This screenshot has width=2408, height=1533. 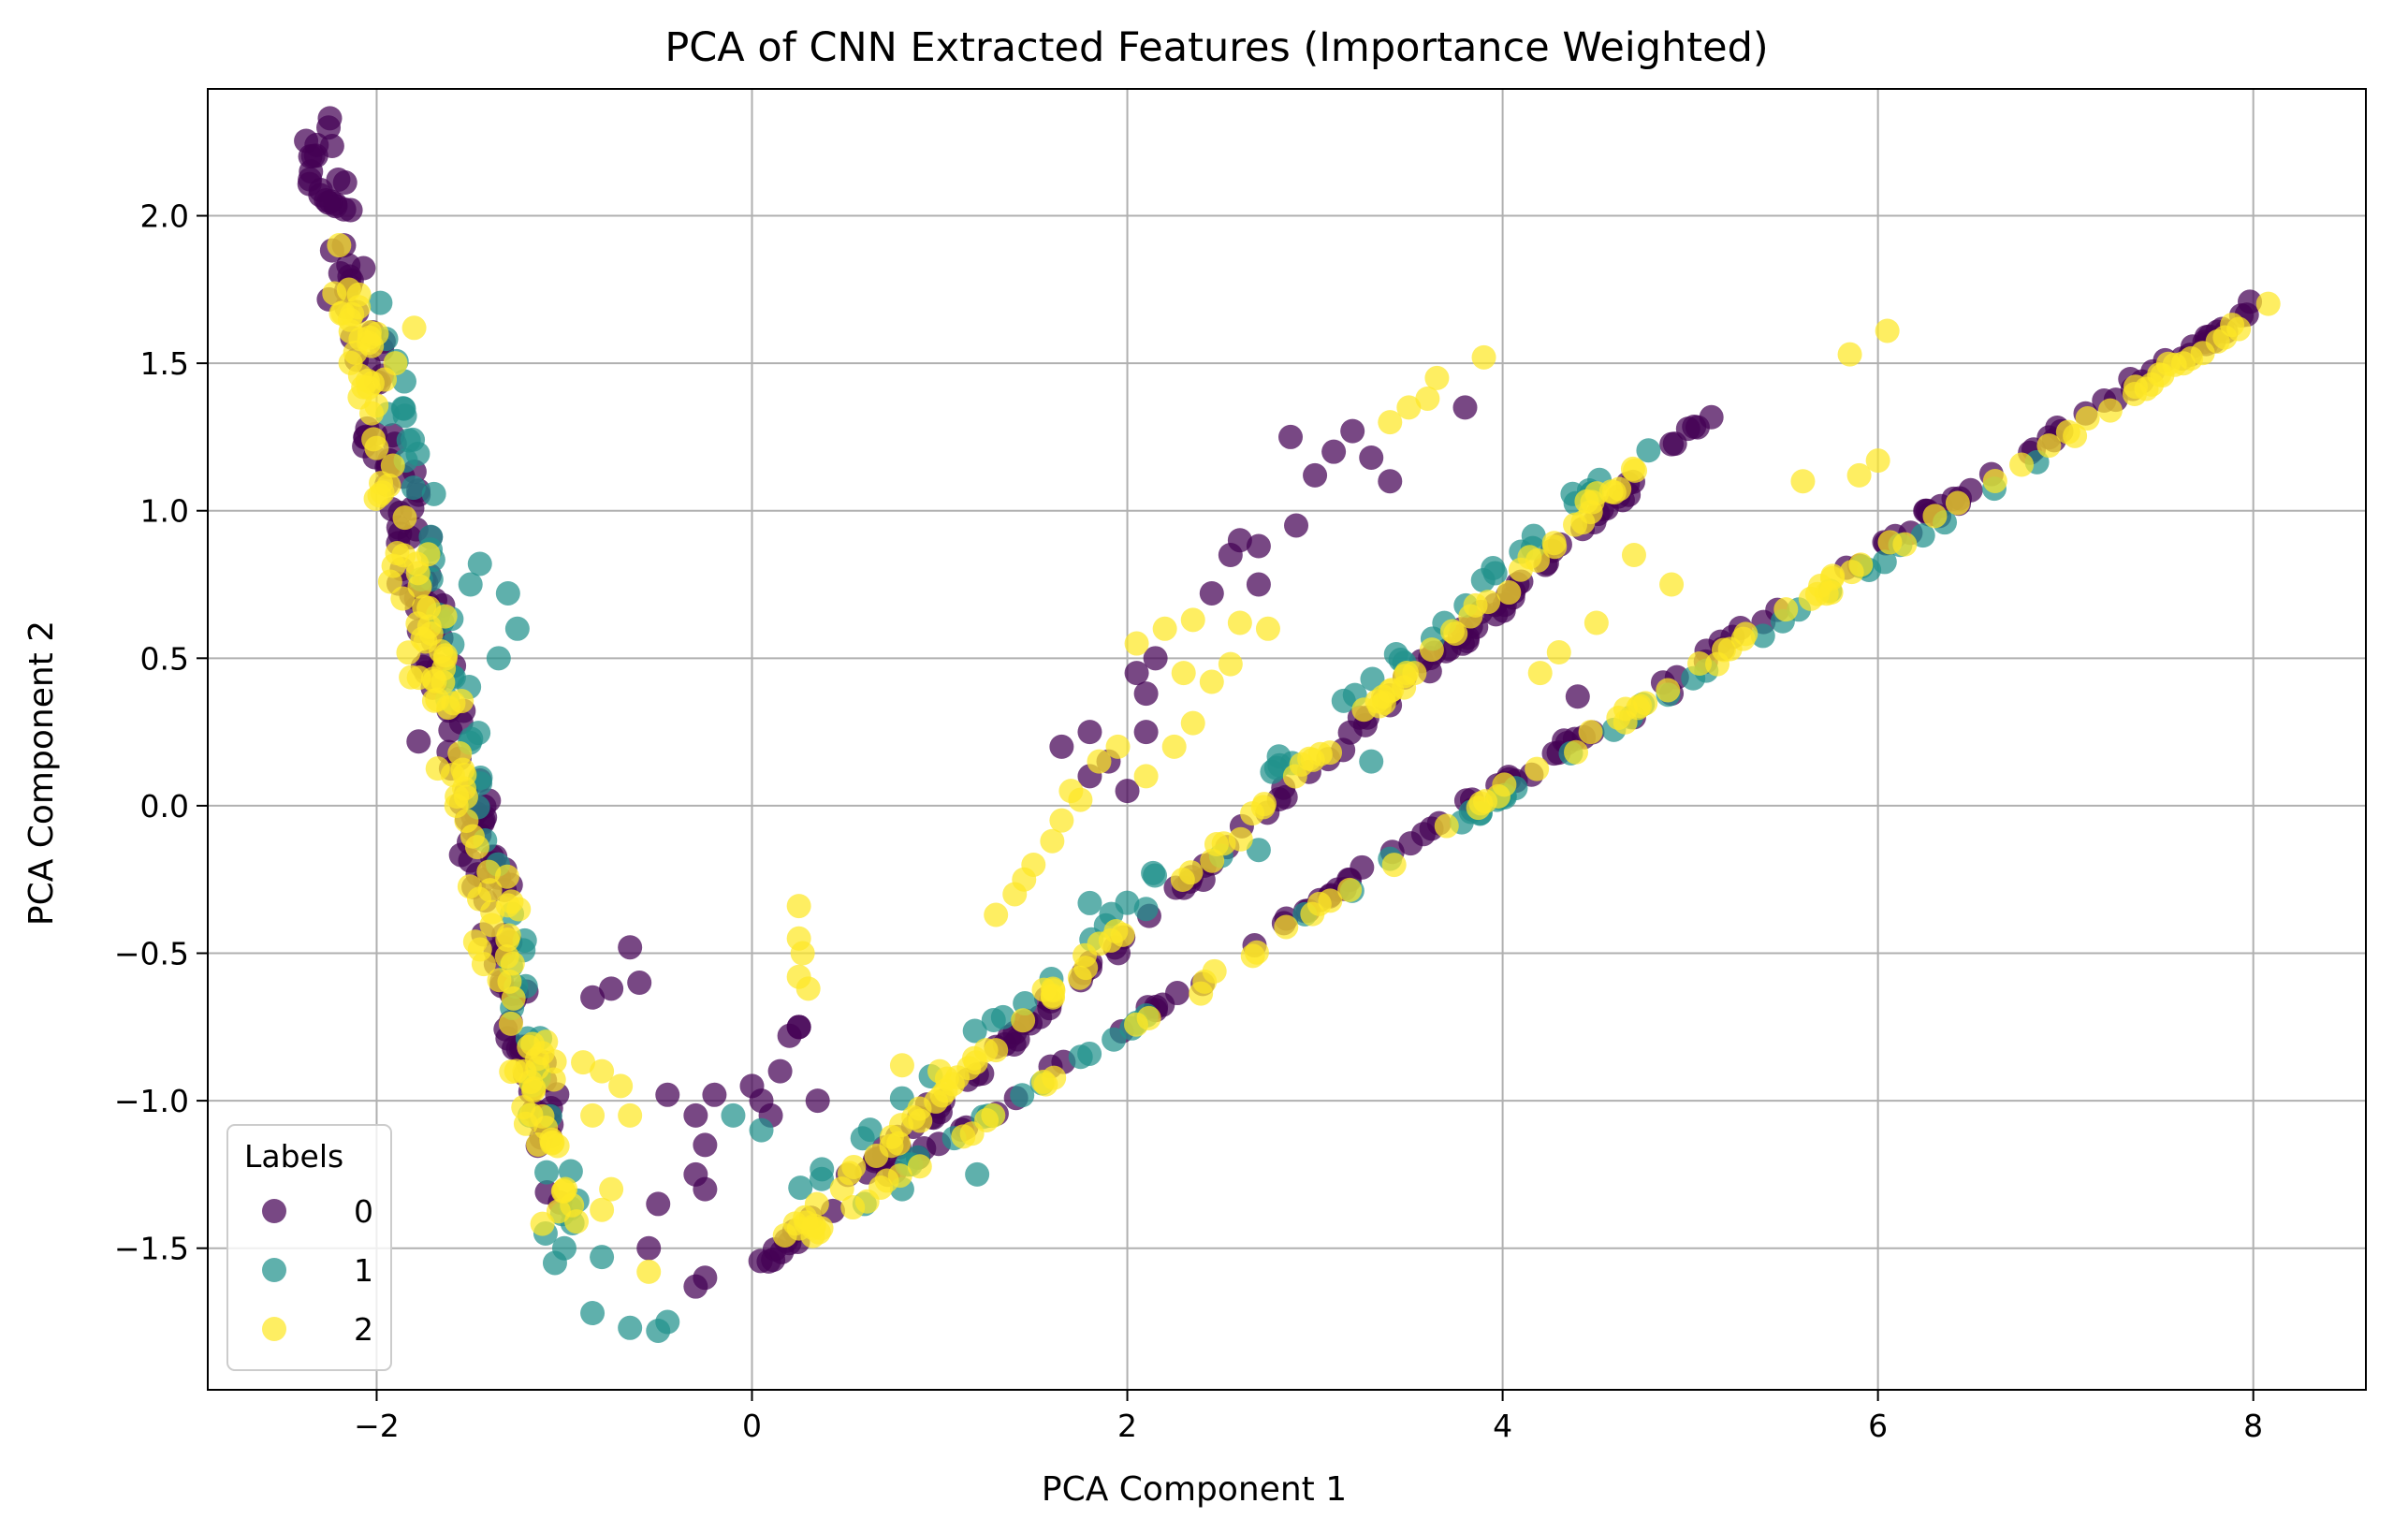 What do you see at coordinates (309, 1248) in the screenshot?
I see `legend: Labels 0 1 2` at bounding box center [309, 1248].